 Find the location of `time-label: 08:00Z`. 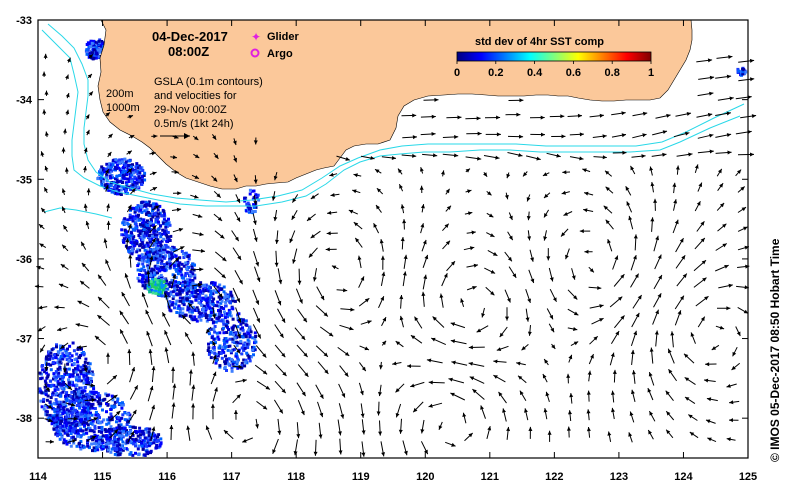

time-label: 08:00Z is located at coordinates (188, 51).